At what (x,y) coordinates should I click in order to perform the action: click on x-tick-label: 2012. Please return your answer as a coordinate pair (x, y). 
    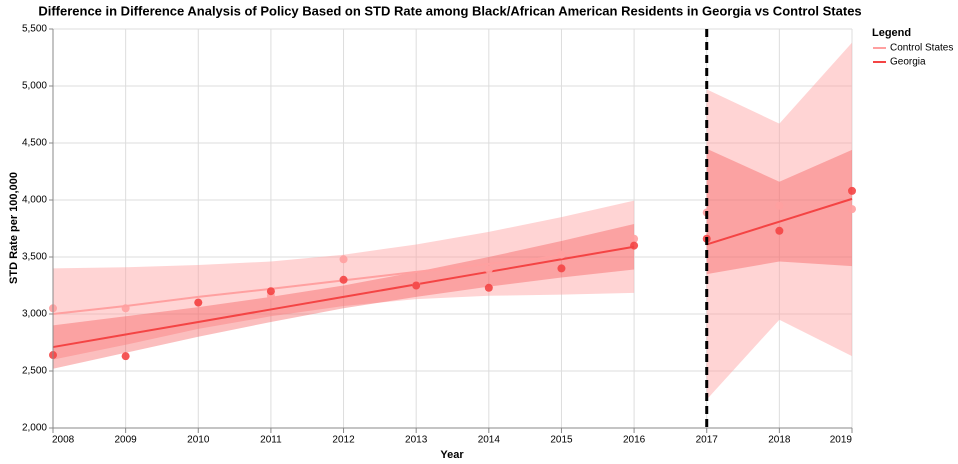
    Looking at the image, I should click on (343, 440).